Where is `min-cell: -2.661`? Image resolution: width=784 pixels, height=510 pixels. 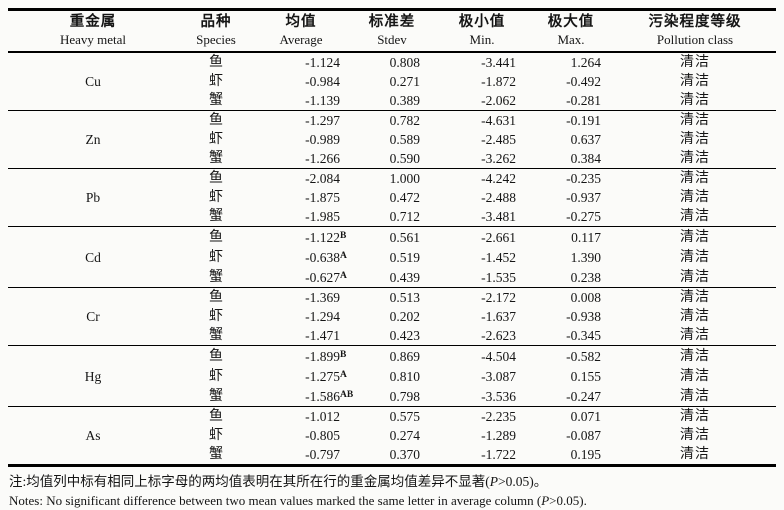
min-cell: -2.661 is located at coordinates (498, 237).